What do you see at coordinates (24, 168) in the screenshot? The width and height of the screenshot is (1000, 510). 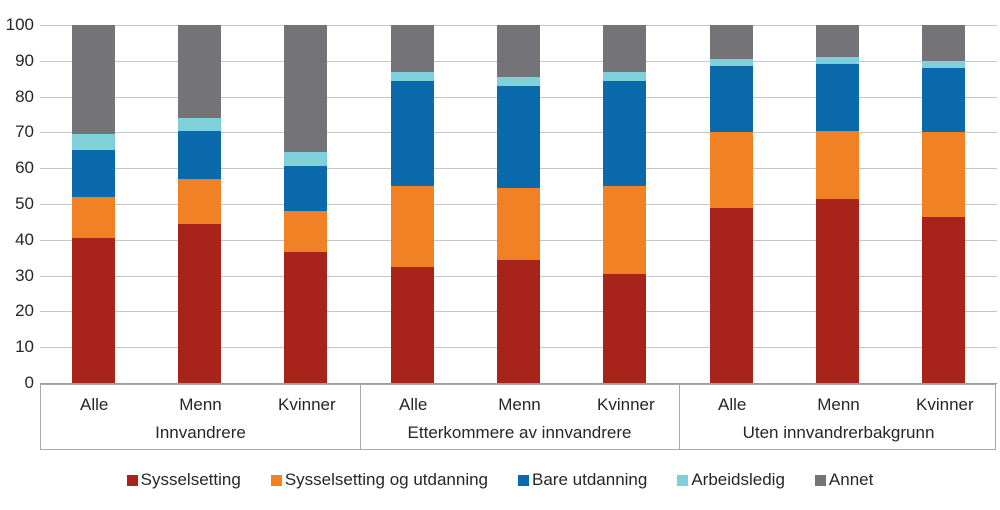 I see `y-tick-label-60: 60` at bounding box center [24, 168].